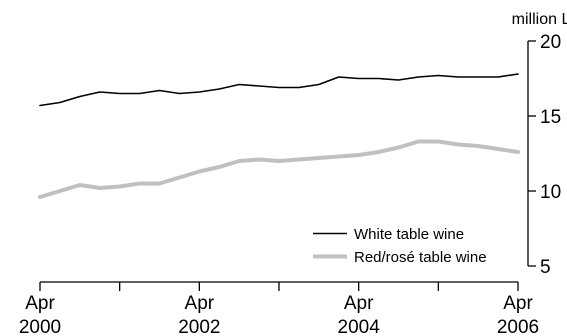 The height and width of the screenshot is (336, 567). I want to click on y-tick-label-1: 10, so click(550, 192).